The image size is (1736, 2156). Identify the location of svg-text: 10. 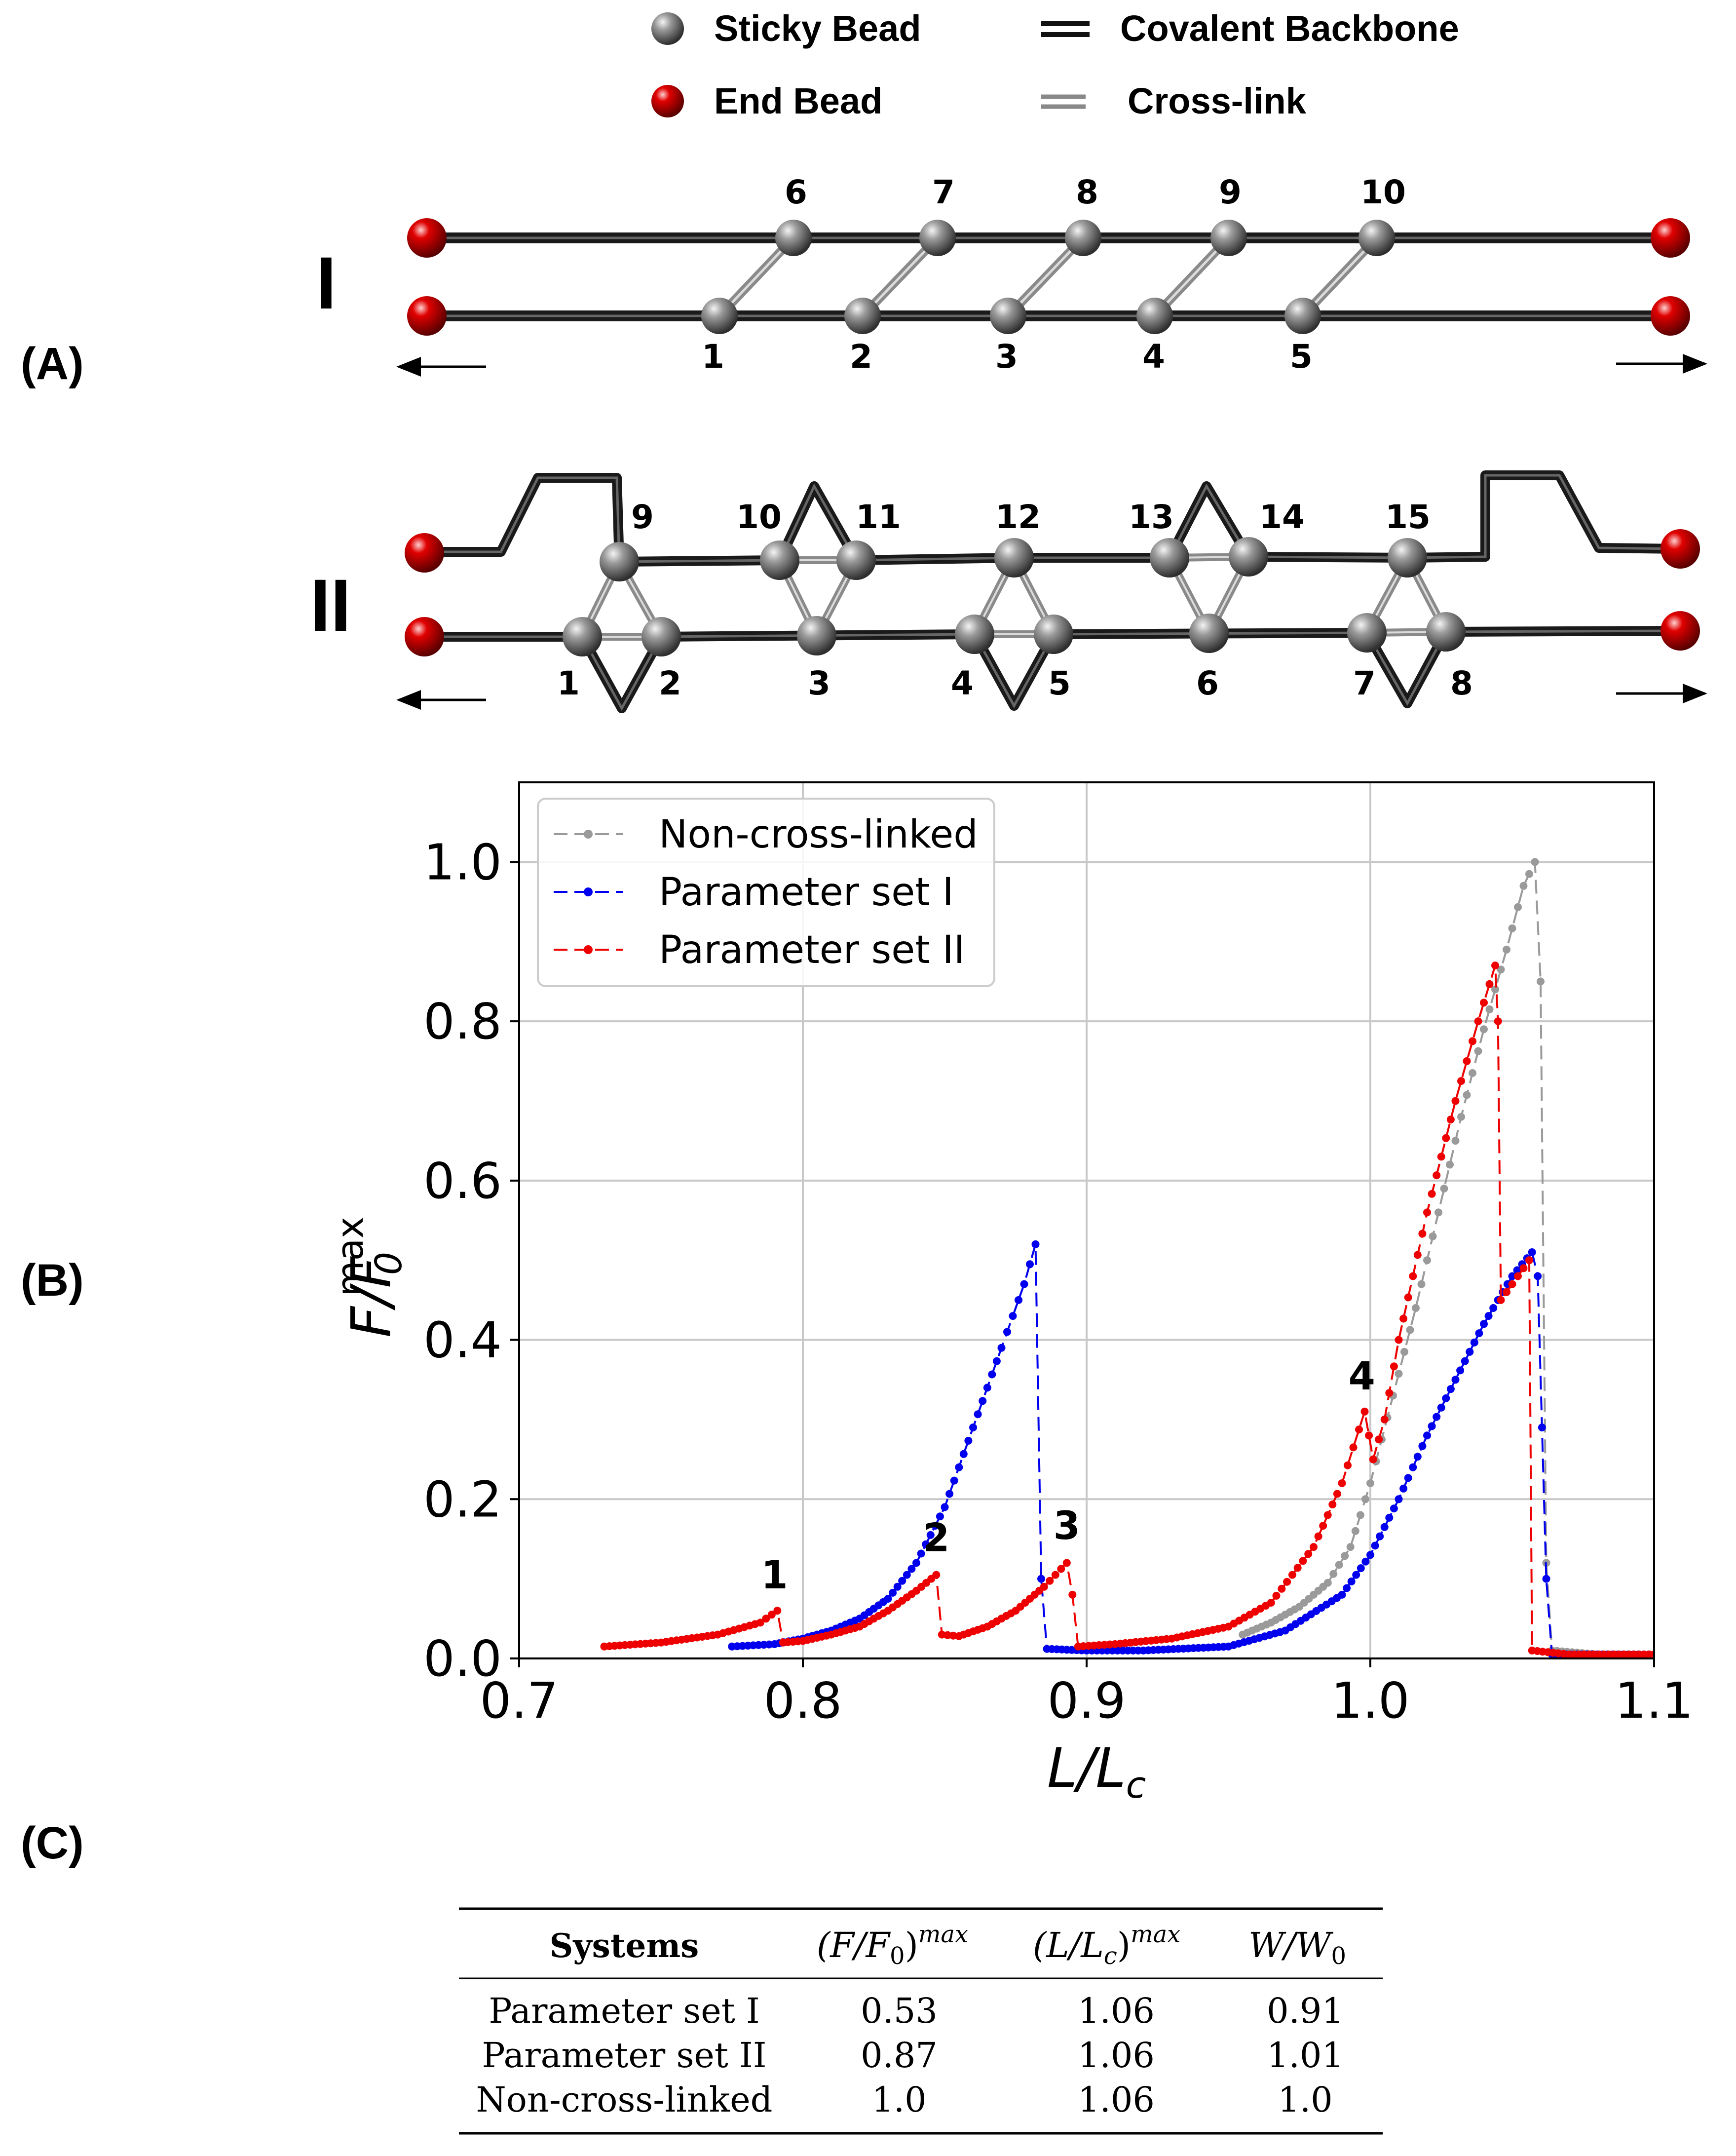
(1383, 192).